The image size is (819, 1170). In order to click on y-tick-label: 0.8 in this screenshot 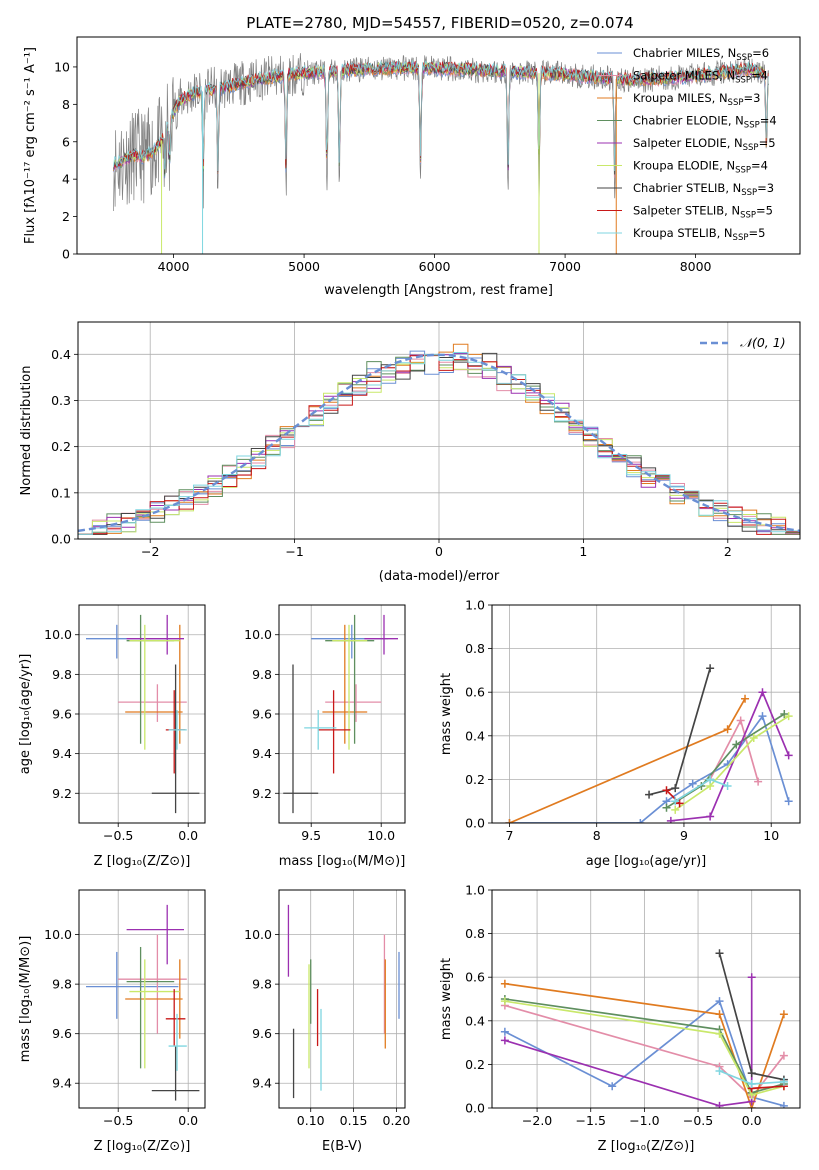, I will do `click(475, 648)`.